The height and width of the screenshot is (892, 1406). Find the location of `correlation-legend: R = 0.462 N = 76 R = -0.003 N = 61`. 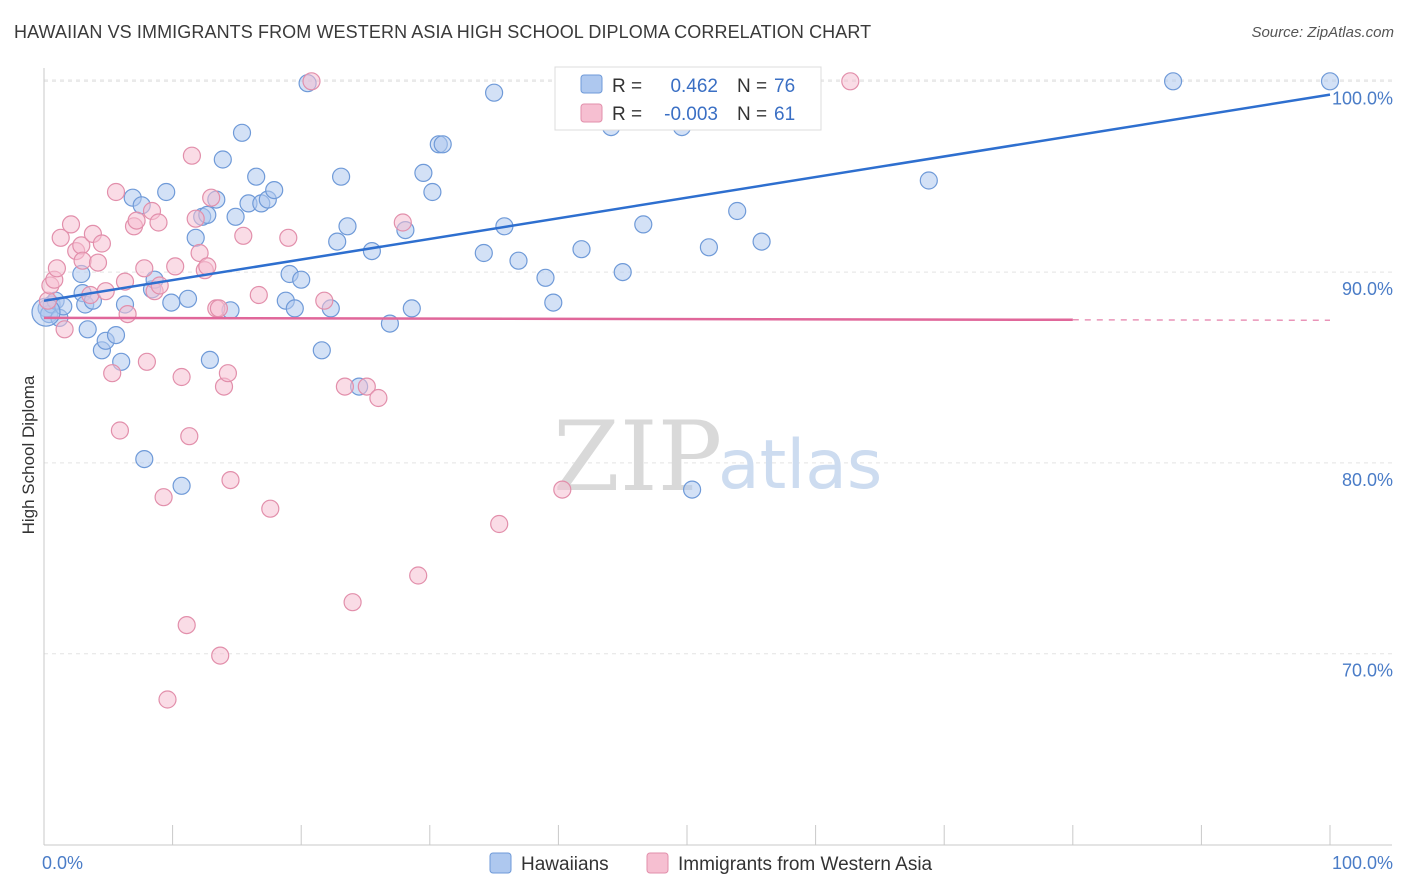

correlation-legend: R = 0.462 N = 76 R = -0.003 N = 61 is located at coordinates (688, 98).